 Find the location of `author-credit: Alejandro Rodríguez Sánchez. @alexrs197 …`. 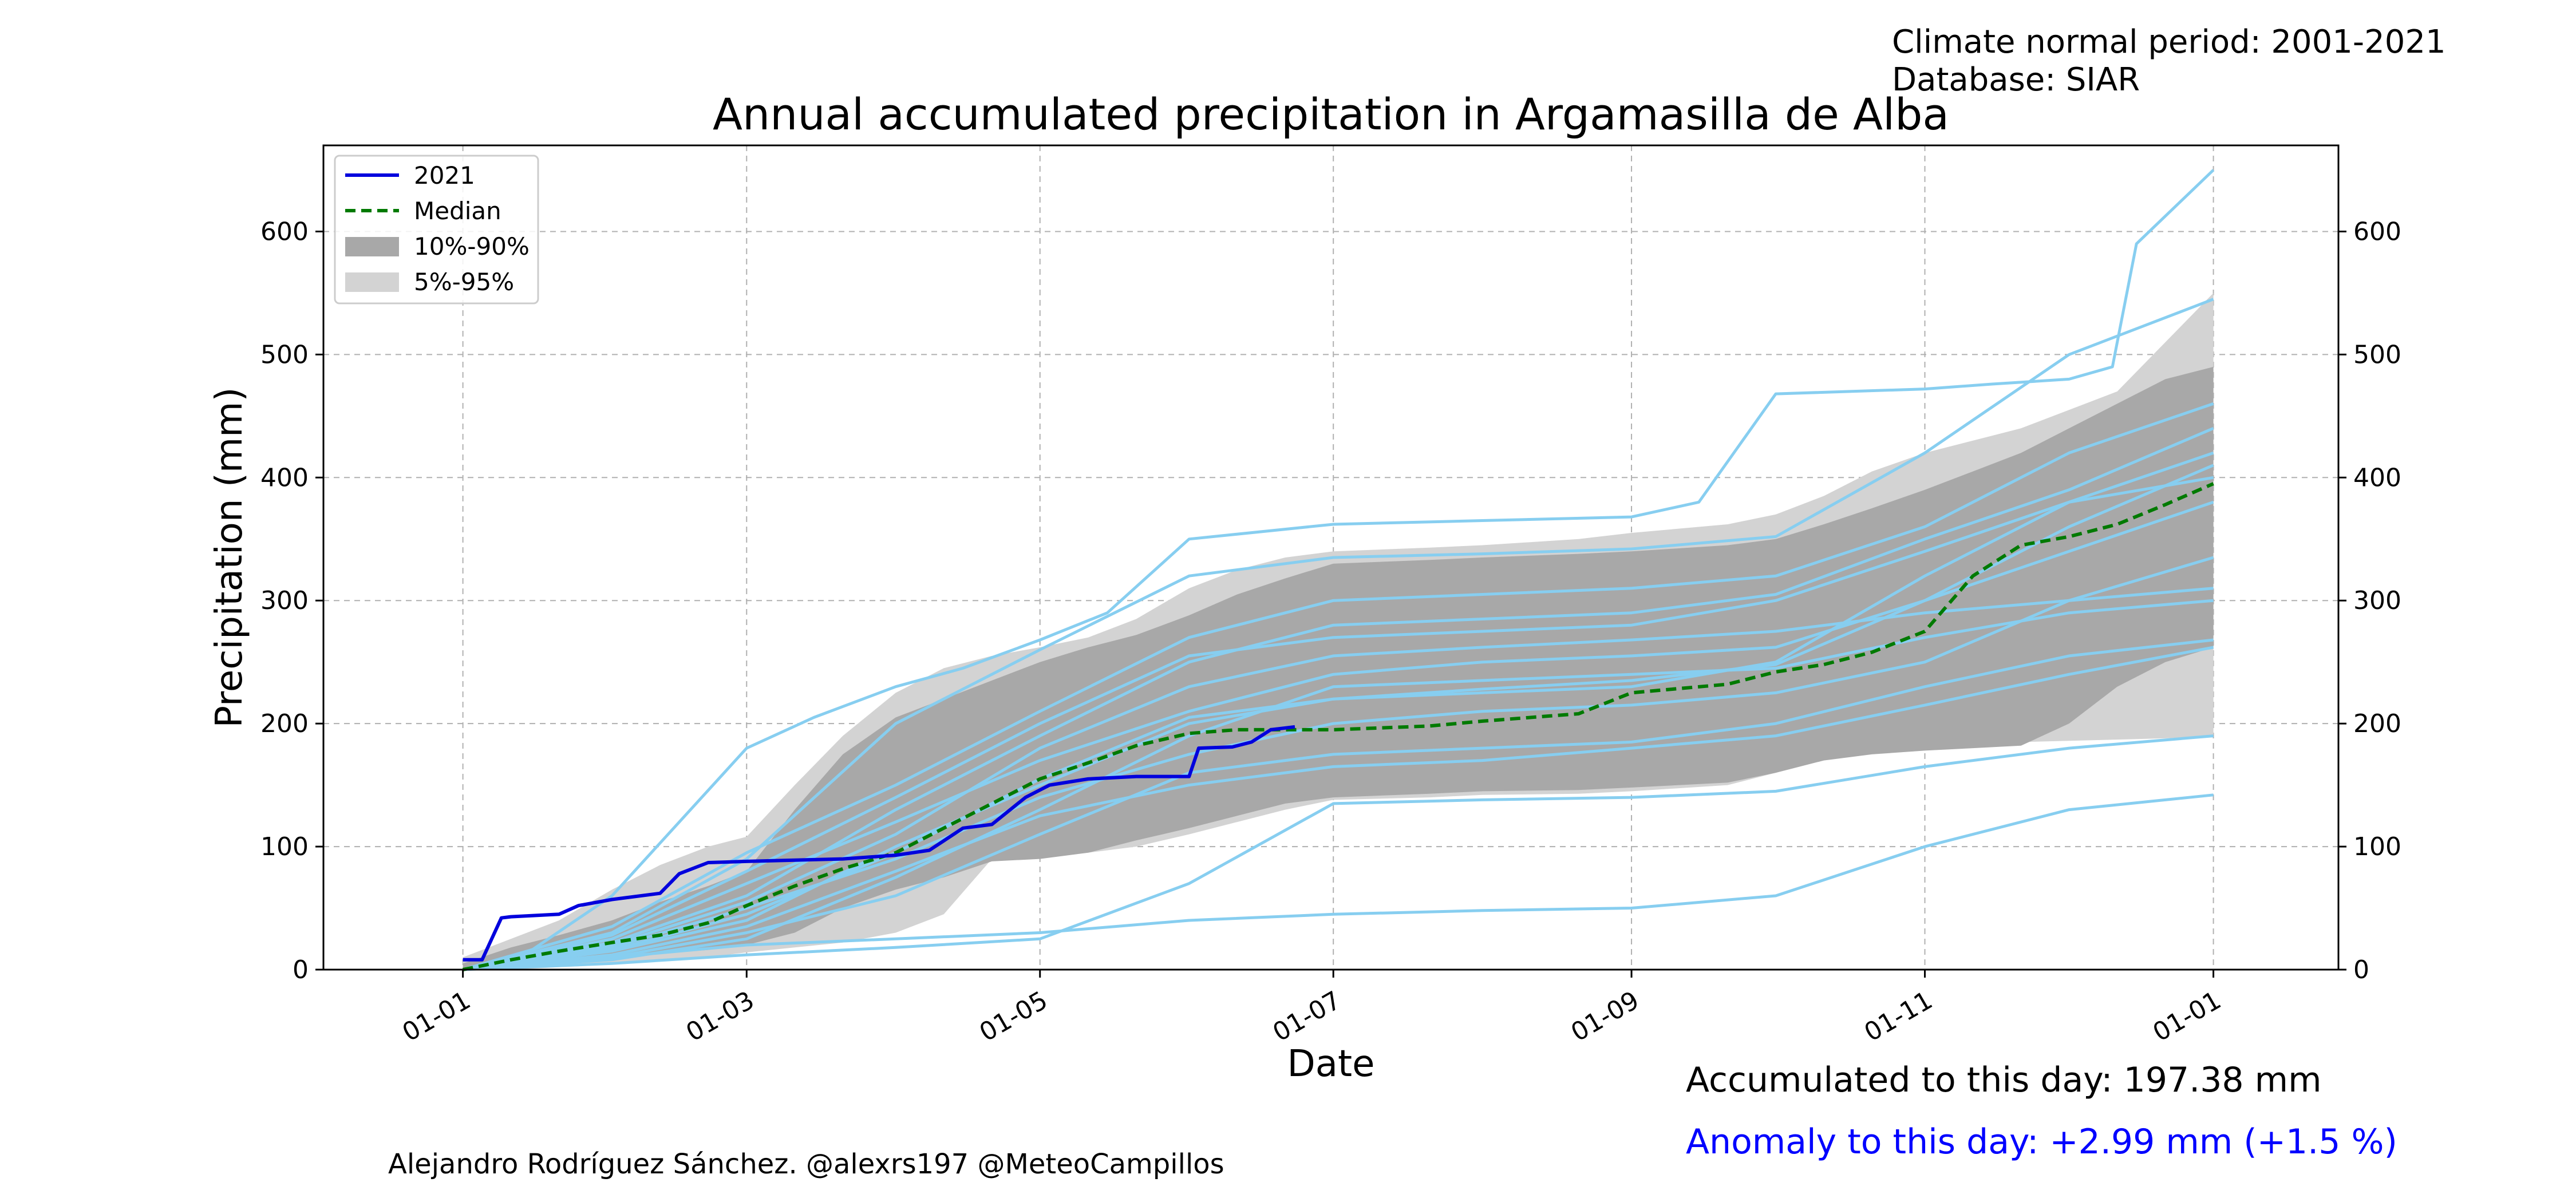

author-credit: Alejandro Rodríguez Sánchez. @alexrs197 … is located at coordinates (806, 1164).